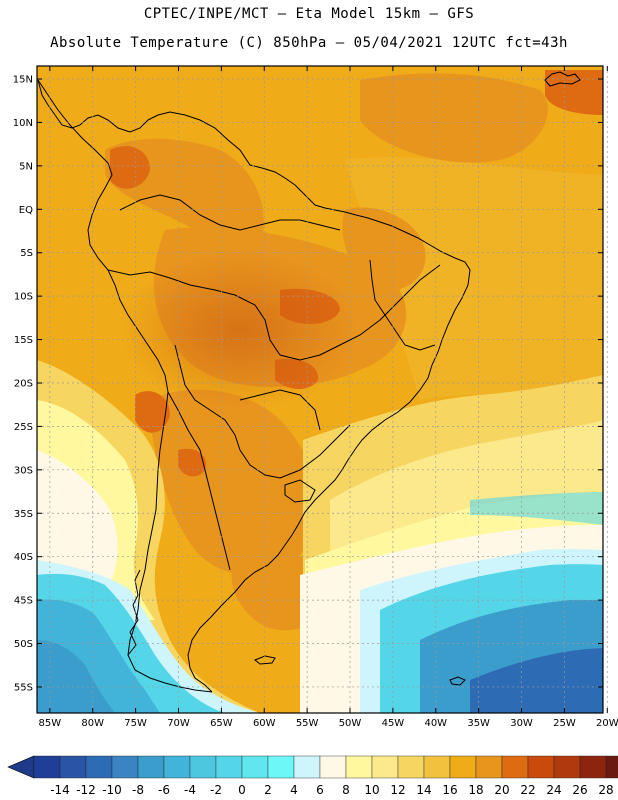  Describe the element at coordinates (397, 790) in the screenshot. I see `colorbar-label: 12` at that location.